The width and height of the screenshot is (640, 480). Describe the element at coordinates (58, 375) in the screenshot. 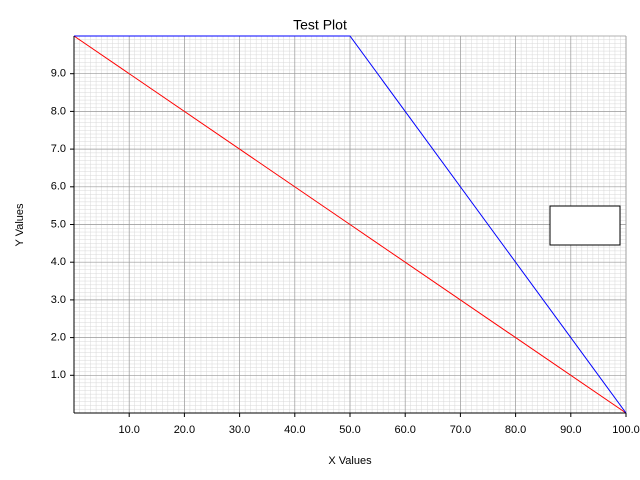

I see `y-tick-label: 1.0` at that location.